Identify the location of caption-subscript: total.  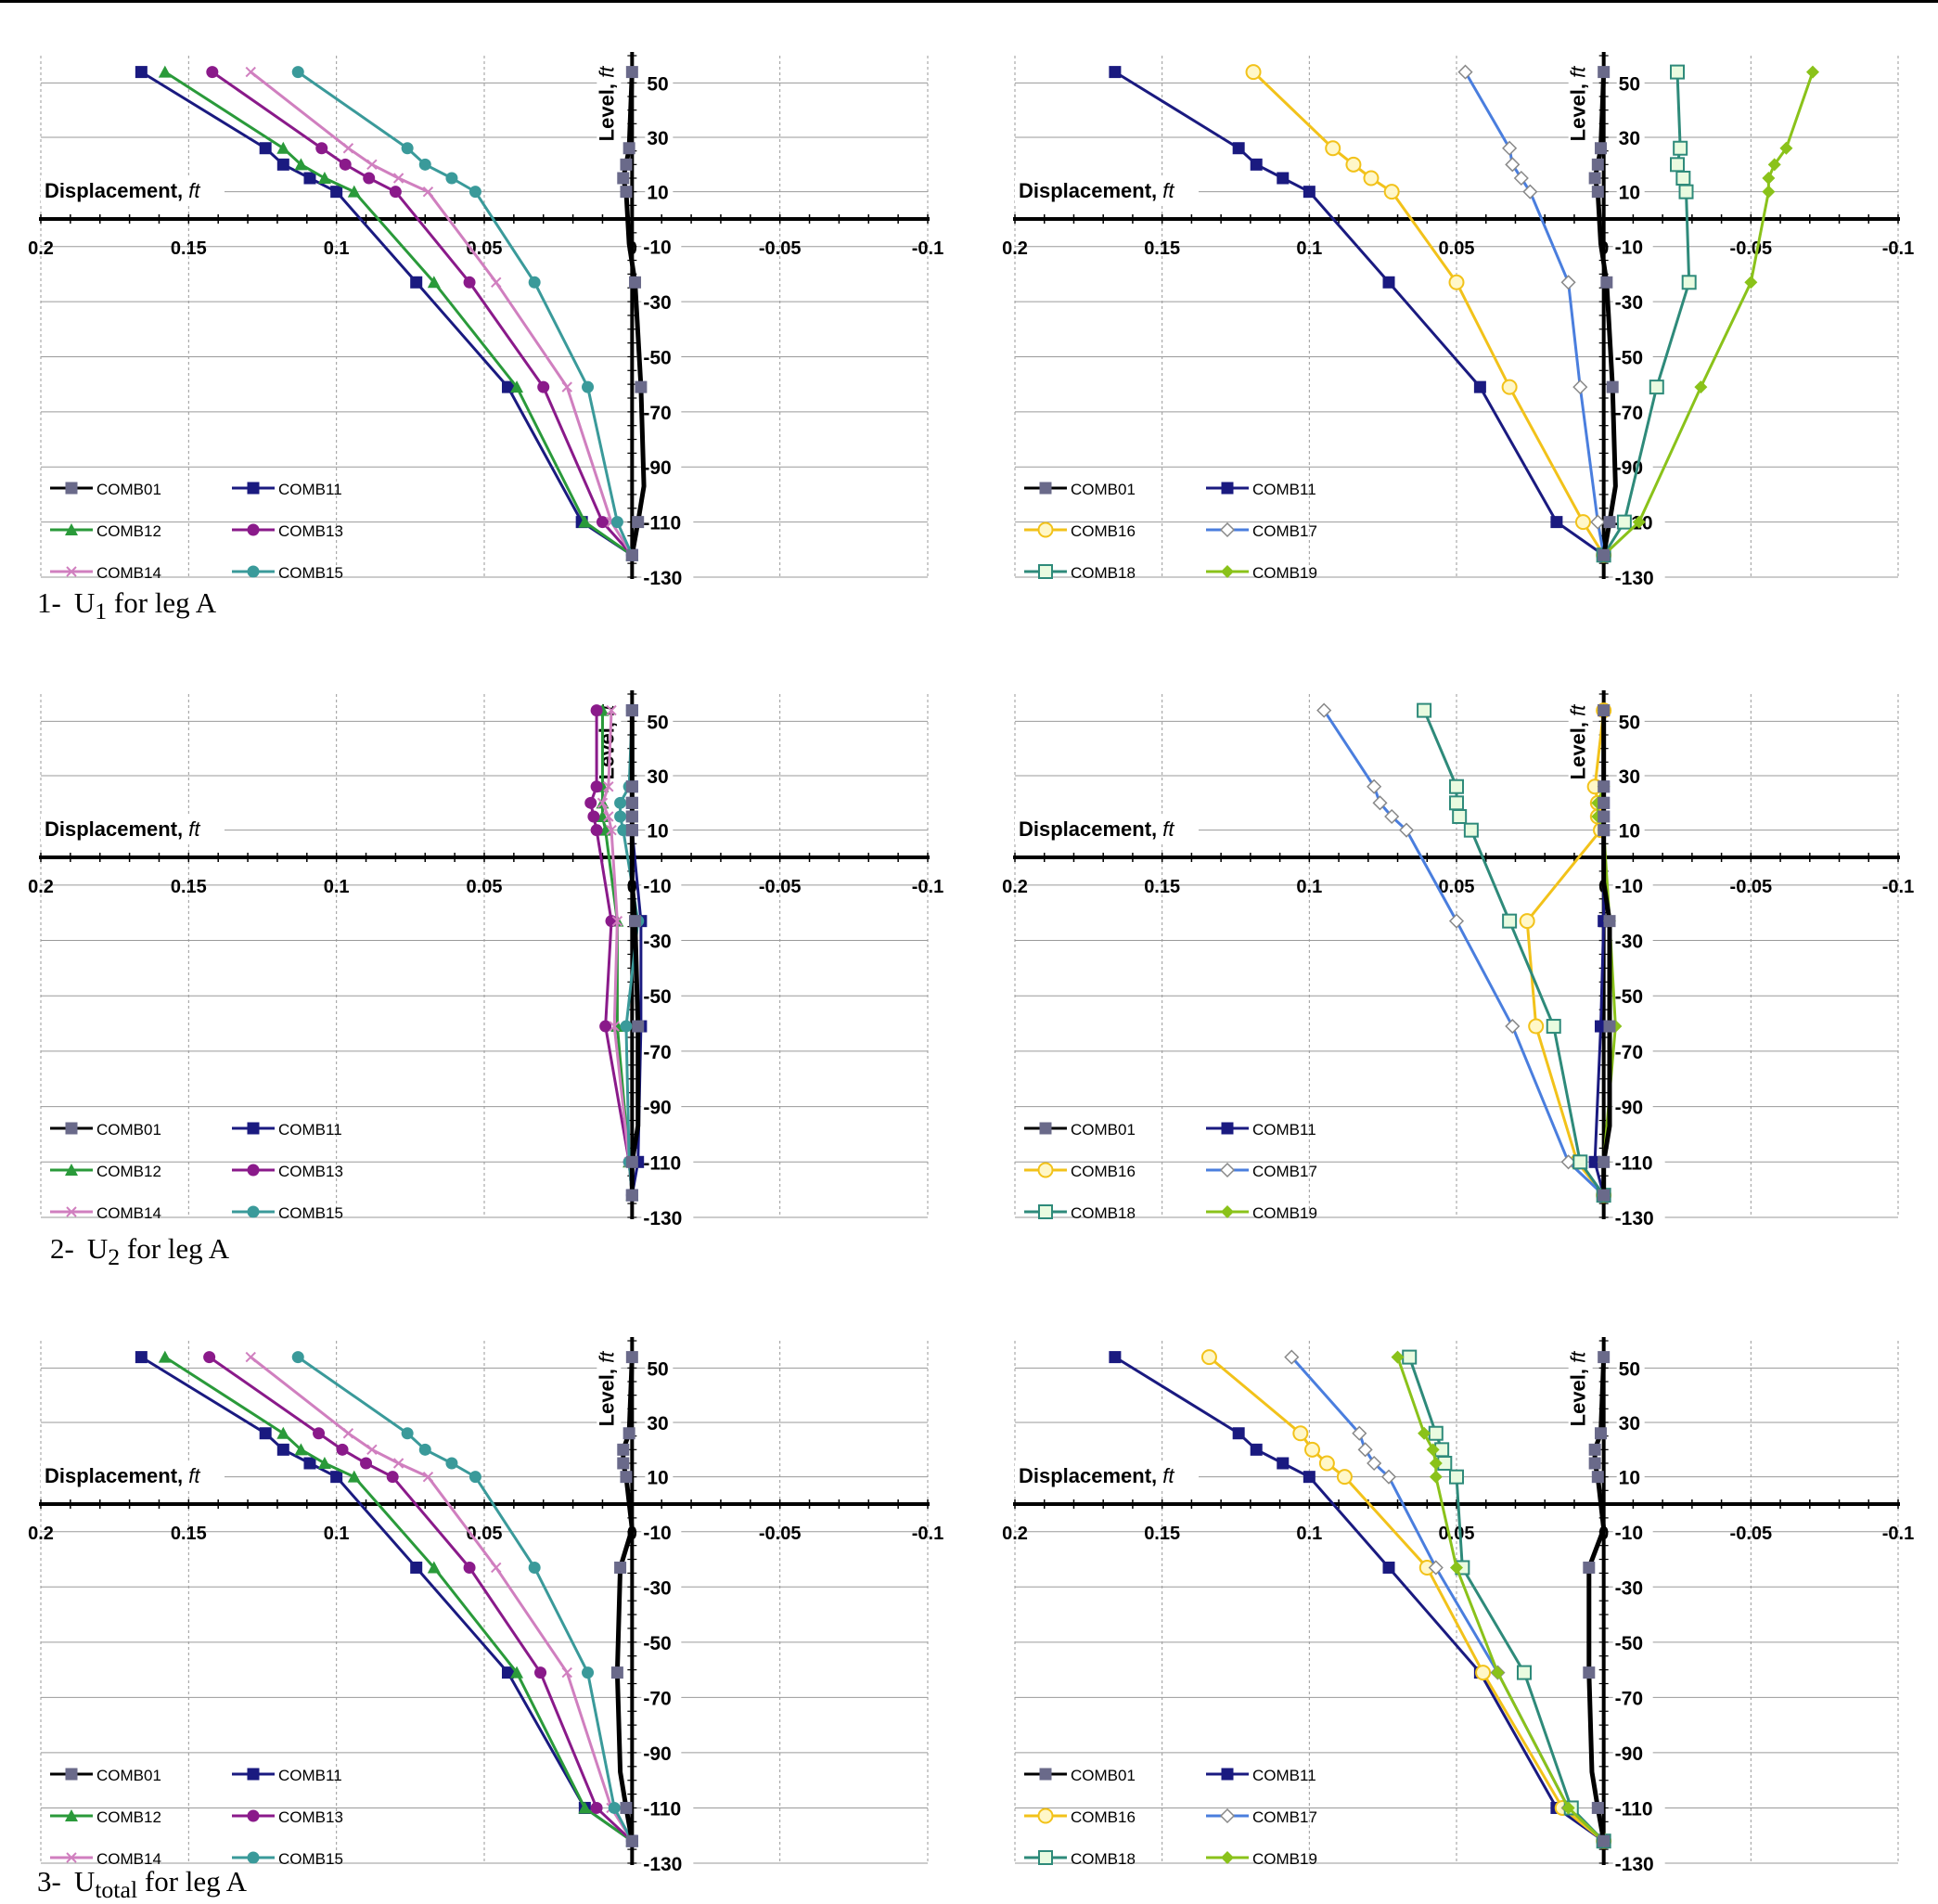
(117, 1890).